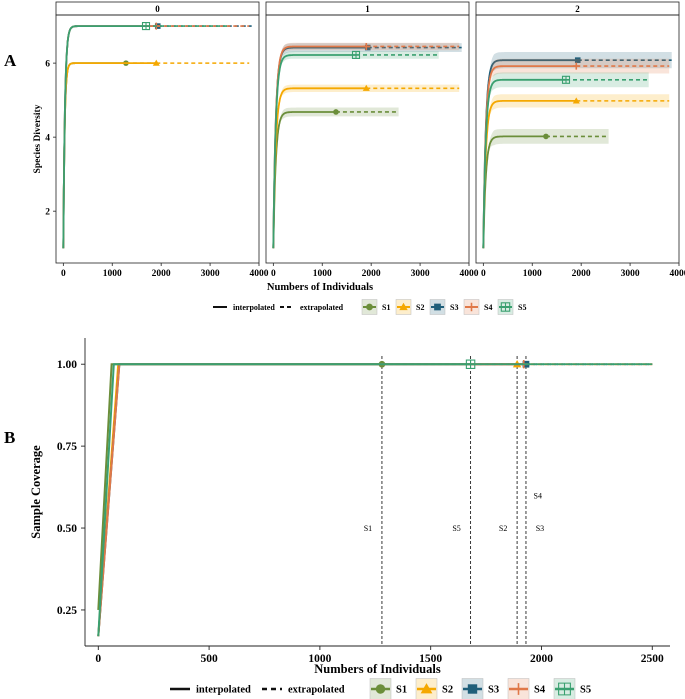  What do you see at coordinates (652, 659) in the screenshot?
I see `x-tick-label: 2500` at bounding box center [652, 659].